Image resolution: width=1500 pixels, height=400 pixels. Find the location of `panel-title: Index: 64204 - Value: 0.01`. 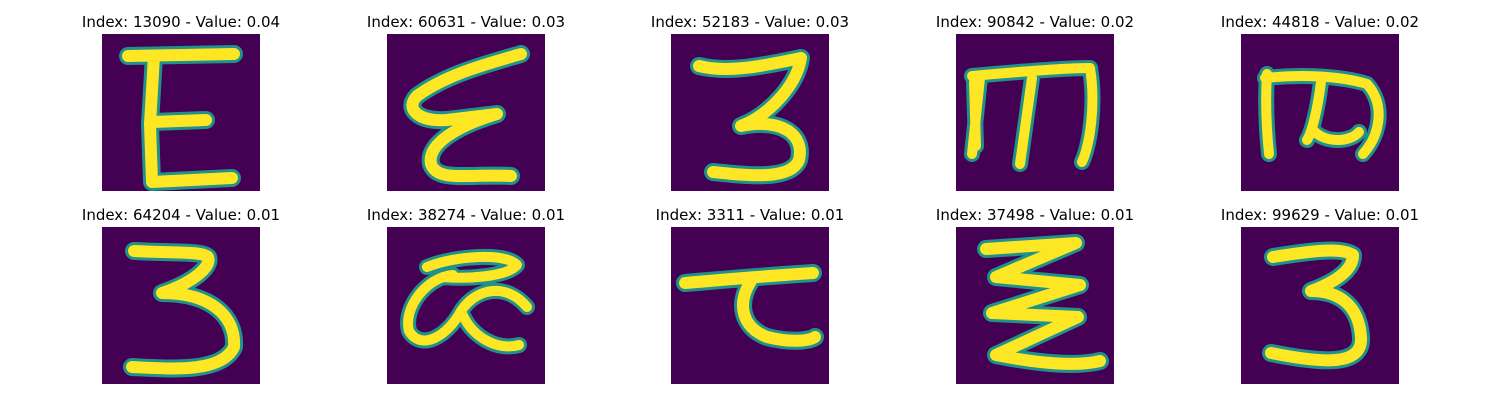

panel-title: Index: 64204 - Value: 0.01 is located at coordinates (181, 215).